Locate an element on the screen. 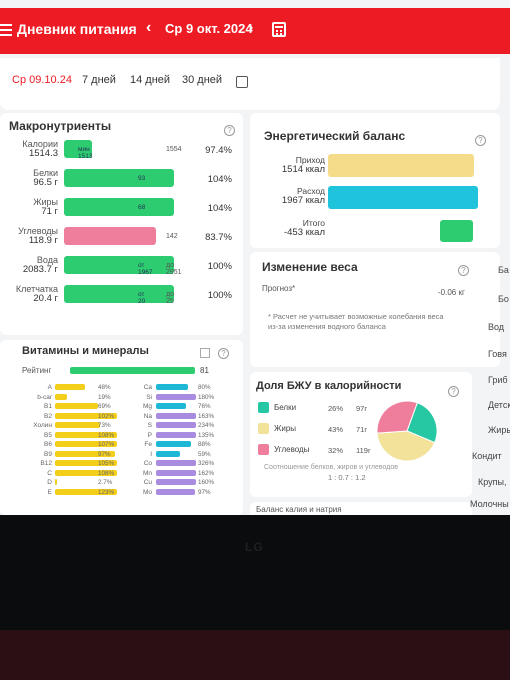 The image size is (510, 680). vitamin-percent: 123% is located at coordinates (106, 492).